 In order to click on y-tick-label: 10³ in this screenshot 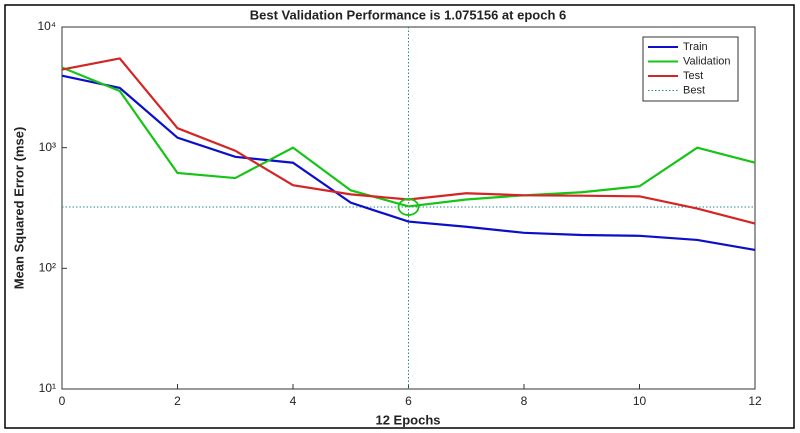, I will do `click(47, 147)`.